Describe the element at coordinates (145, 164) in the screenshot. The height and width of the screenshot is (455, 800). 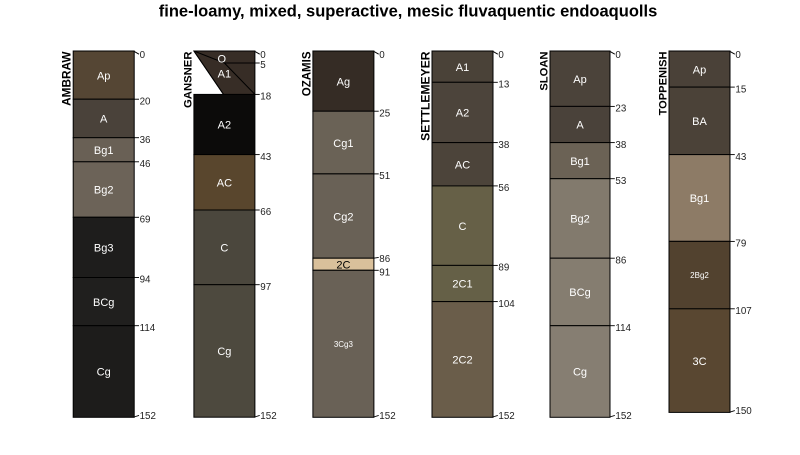
I see `svg-text: 46` at that location.